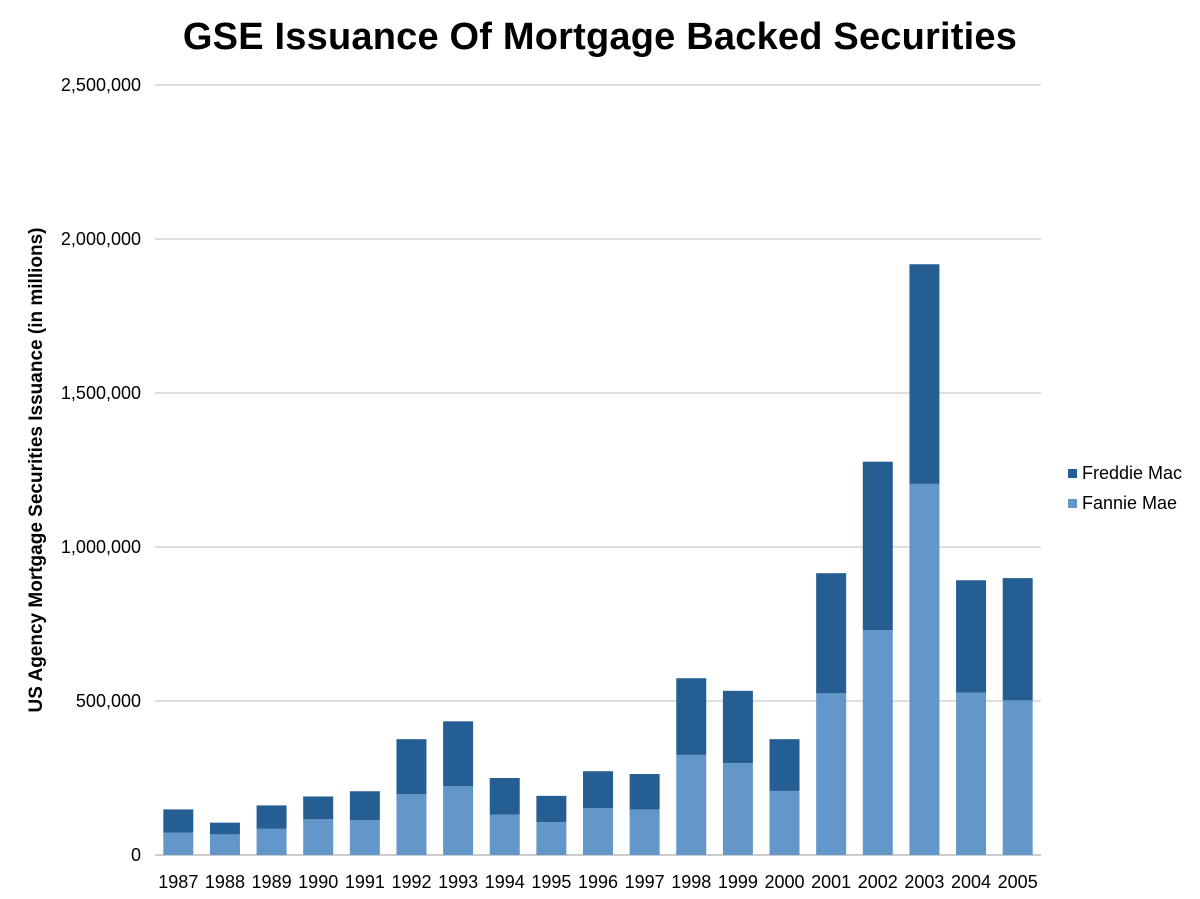 The image size is (1200, 899). What do you see at coordinates (691, 882) in the screenshot?
I see `x-tick-label: 1998` at bounding box center [691, 882].